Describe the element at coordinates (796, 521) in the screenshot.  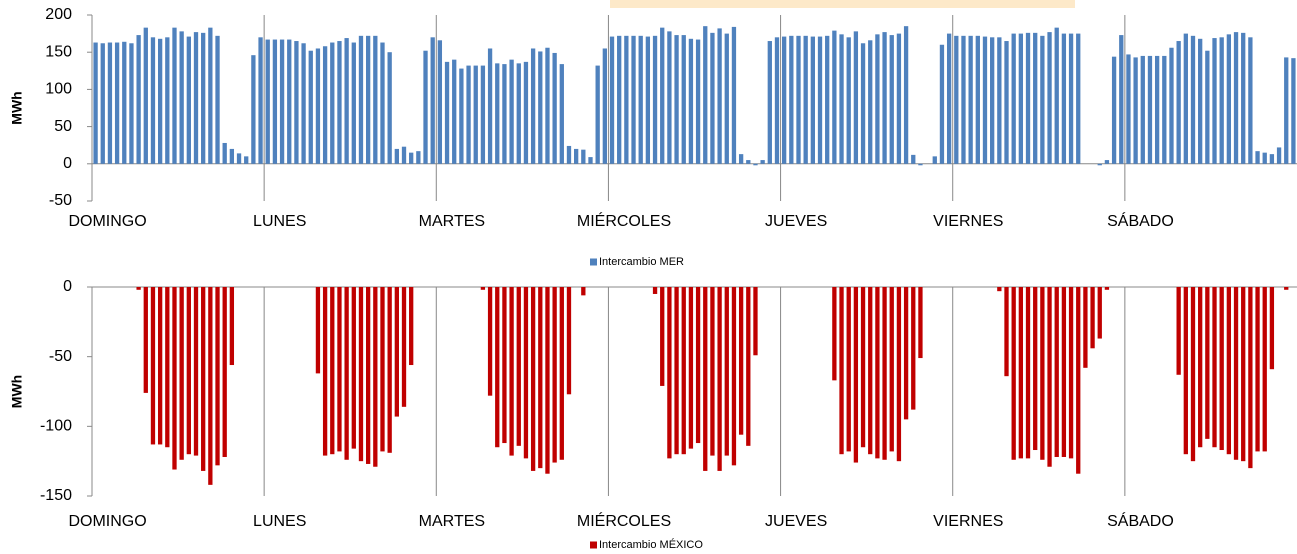
I see `x-tick-label: JUEVES` at that location.